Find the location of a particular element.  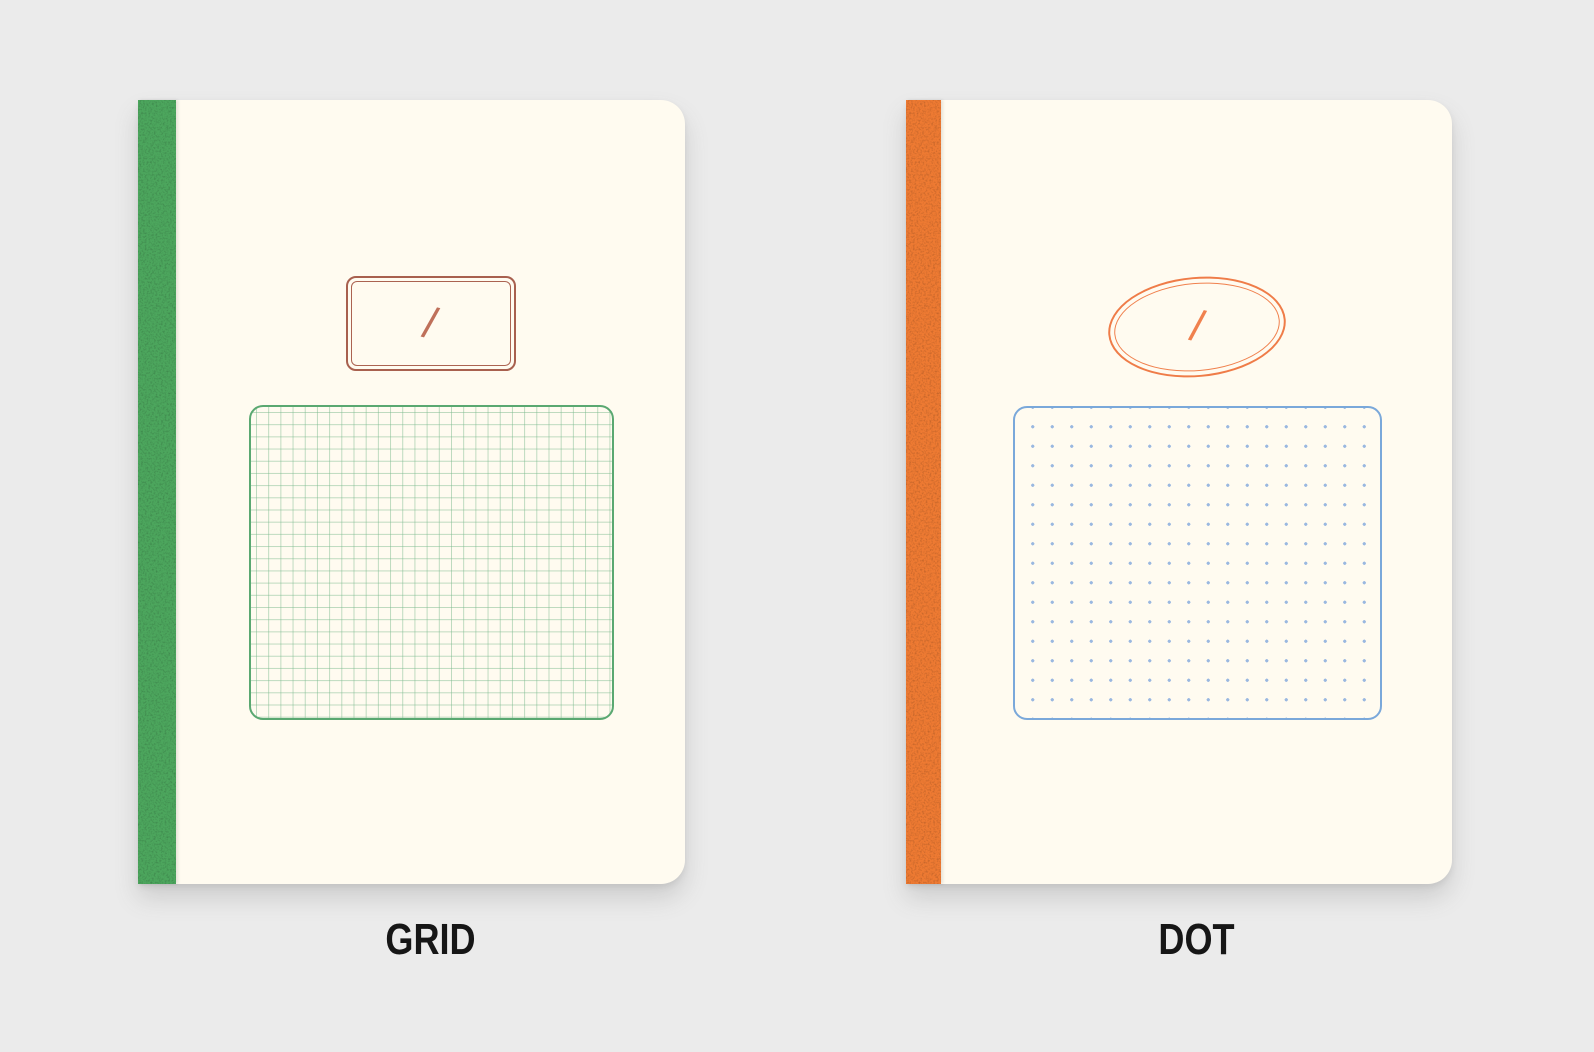

product-label-dot: DOT is located at coordinates (1196, 939).